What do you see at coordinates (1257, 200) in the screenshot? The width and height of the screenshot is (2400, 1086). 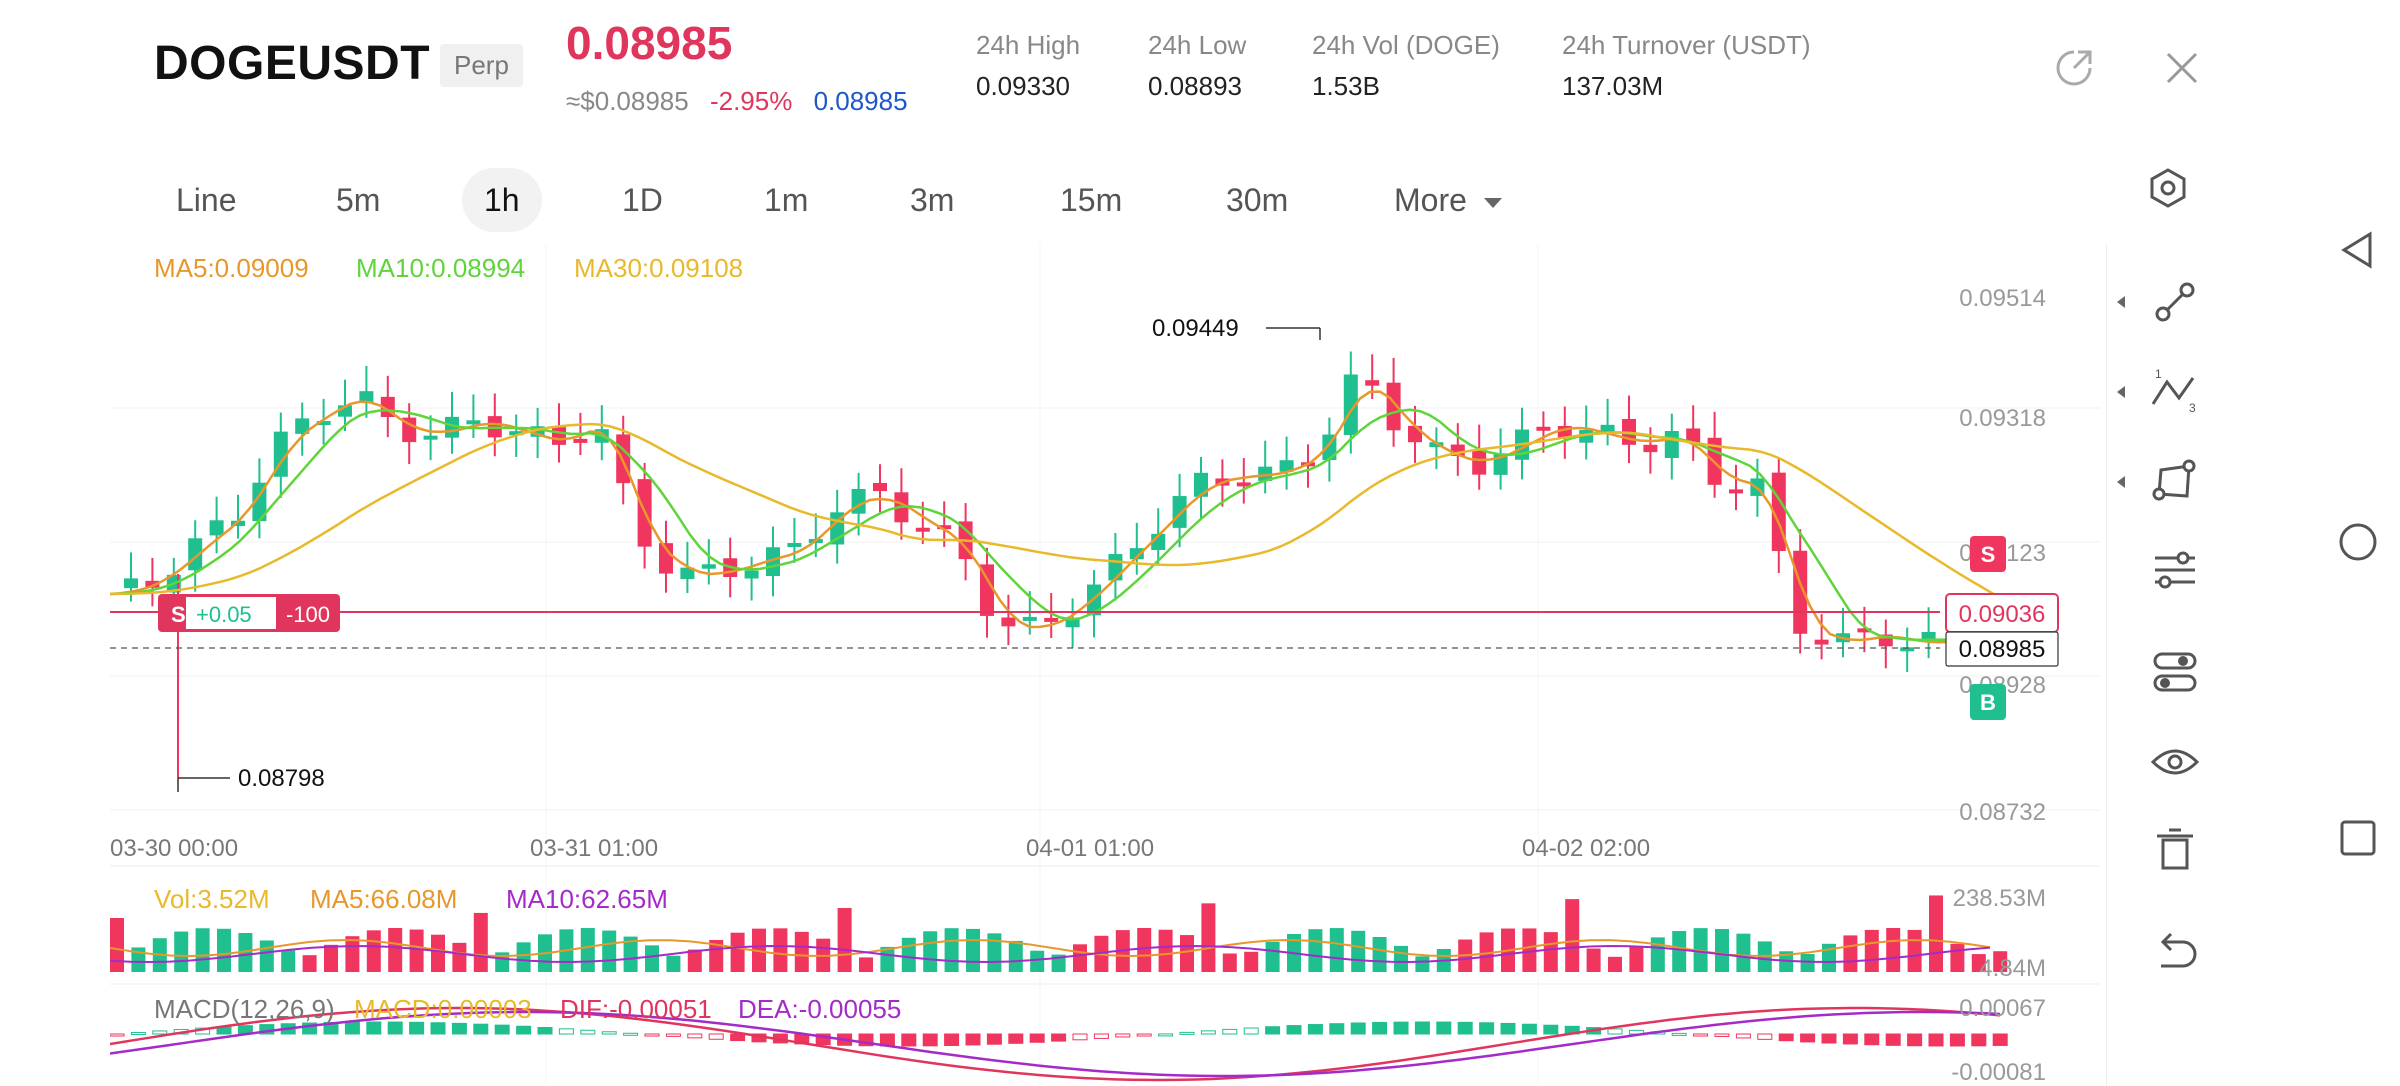 I see `tab-30m: 30m` at bounding box center [1257, 200].